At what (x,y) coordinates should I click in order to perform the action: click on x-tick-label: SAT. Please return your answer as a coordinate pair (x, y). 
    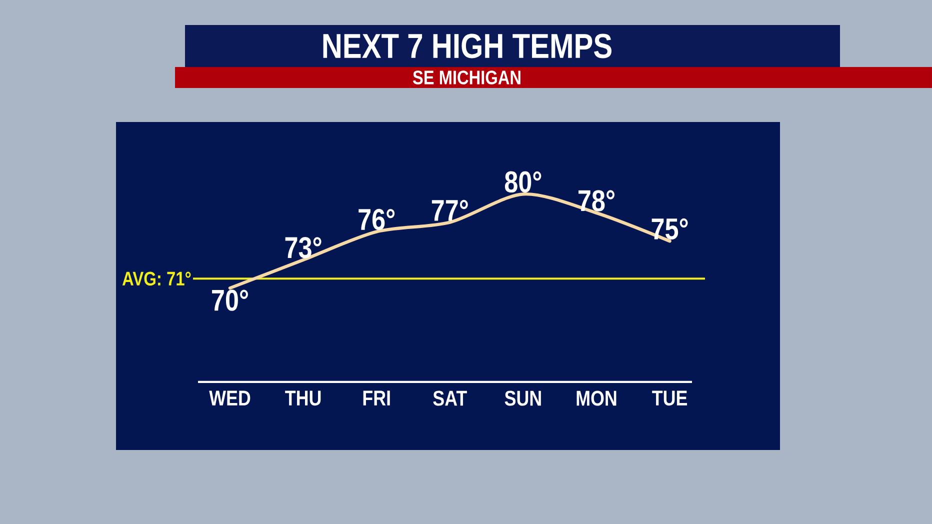
    Looking at the image, I should click on (450, 398).